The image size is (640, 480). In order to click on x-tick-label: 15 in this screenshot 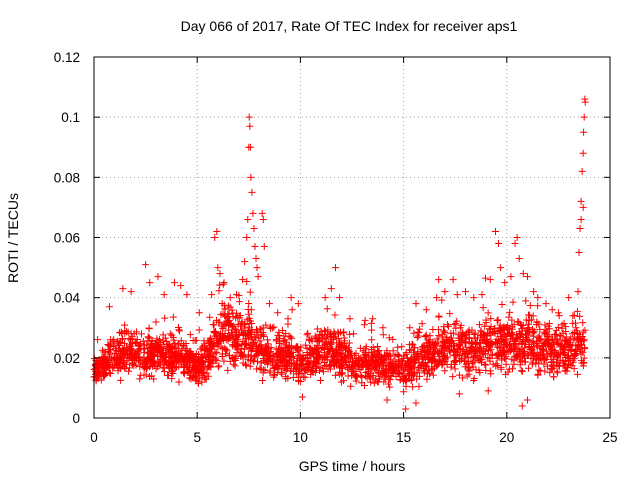, I will do `click(403, 437)`.